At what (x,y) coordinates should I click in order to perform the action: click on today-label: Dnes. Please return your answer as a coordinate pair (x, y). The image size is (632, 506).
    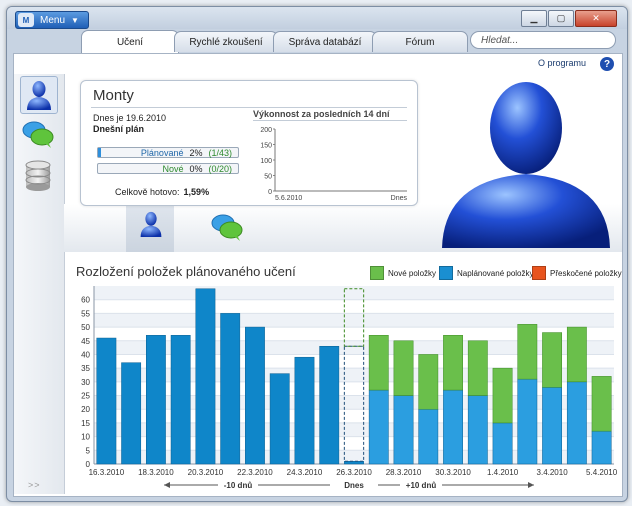
    Looking at the image, I should click on (354, 485).